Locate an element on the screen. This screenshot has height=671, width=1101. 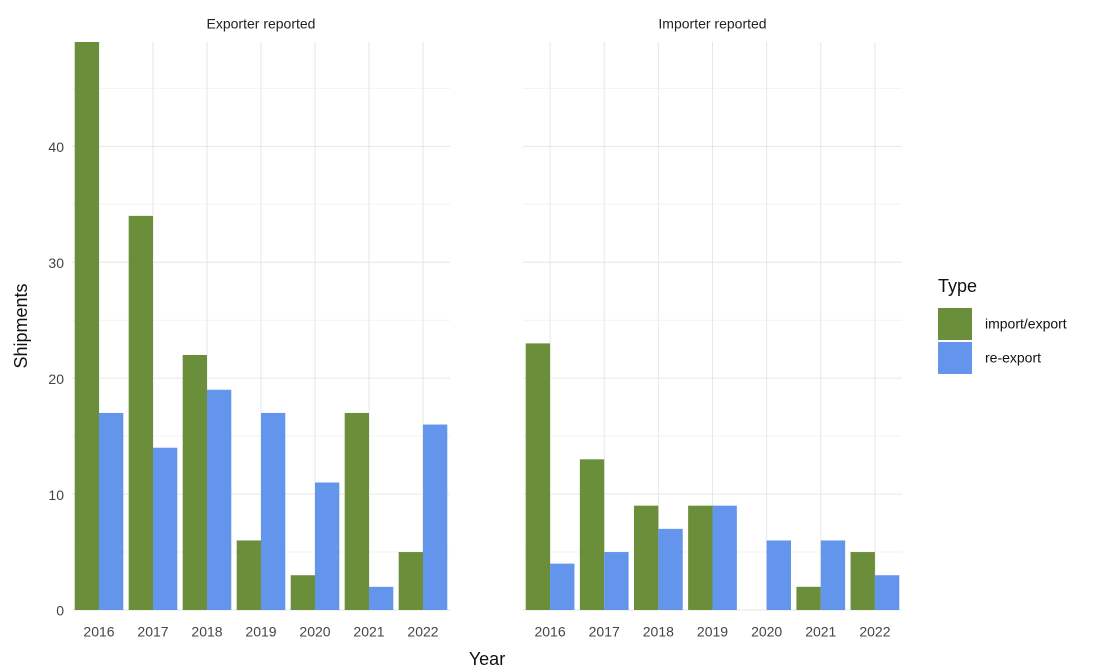
legend-label: import/export is located at coordinates (1026, 324).